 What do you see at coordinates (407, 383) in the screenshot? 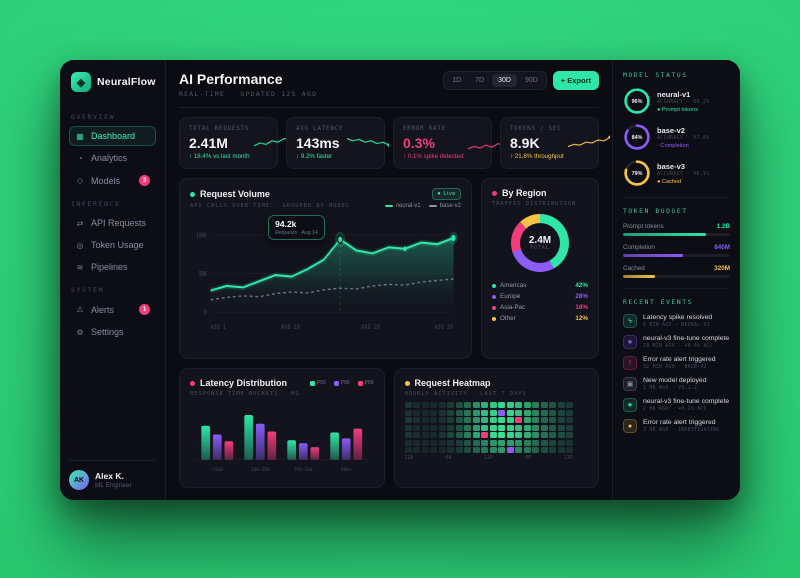
I see `heatmap-accent-dot` at bounding box center [407, 383].